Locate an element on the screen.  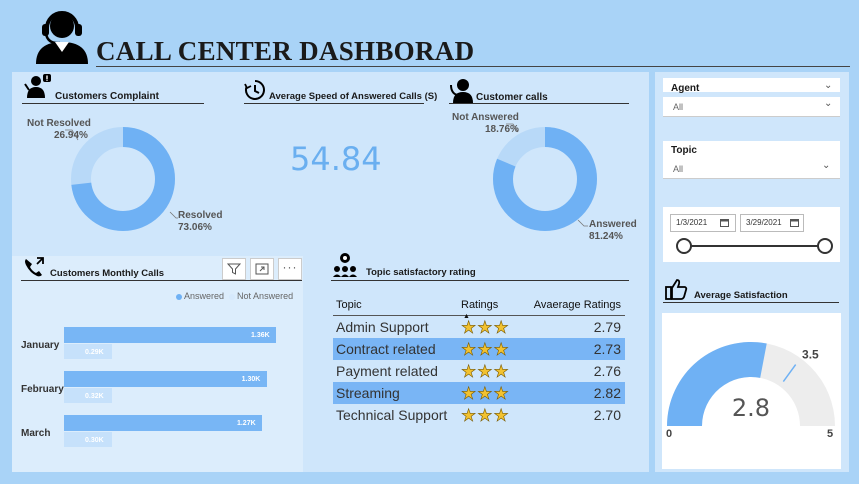
topic-selected-value: All is located at coordinates (678, 169).